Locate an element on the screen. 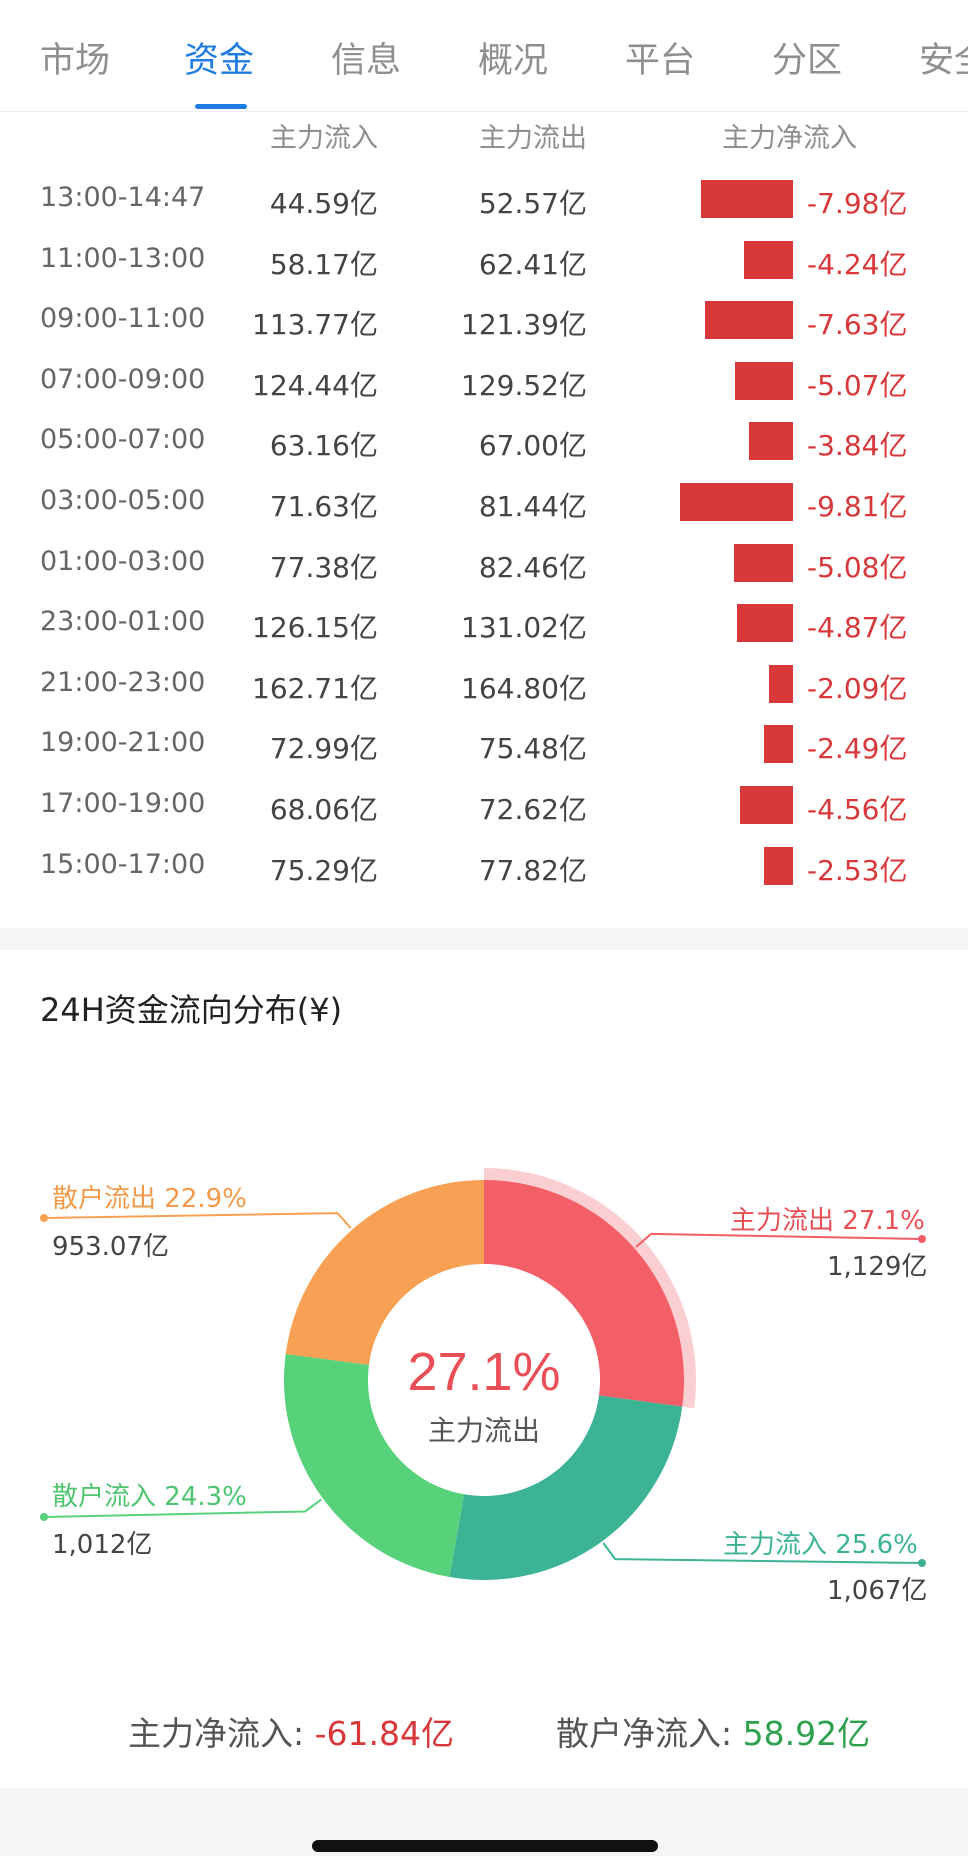 This screenshot has width=968, height=1856. row-outflow: 77.82亿 is located at coordinates (532, 870).